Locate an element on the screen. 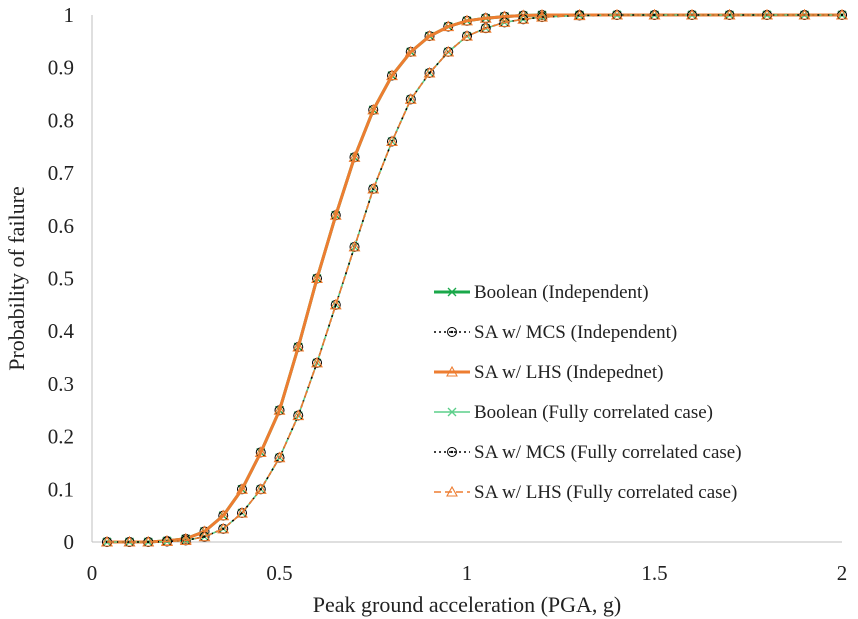  legend-item: SA w/ MCS (Independent) is located at coordinates (555, 332).